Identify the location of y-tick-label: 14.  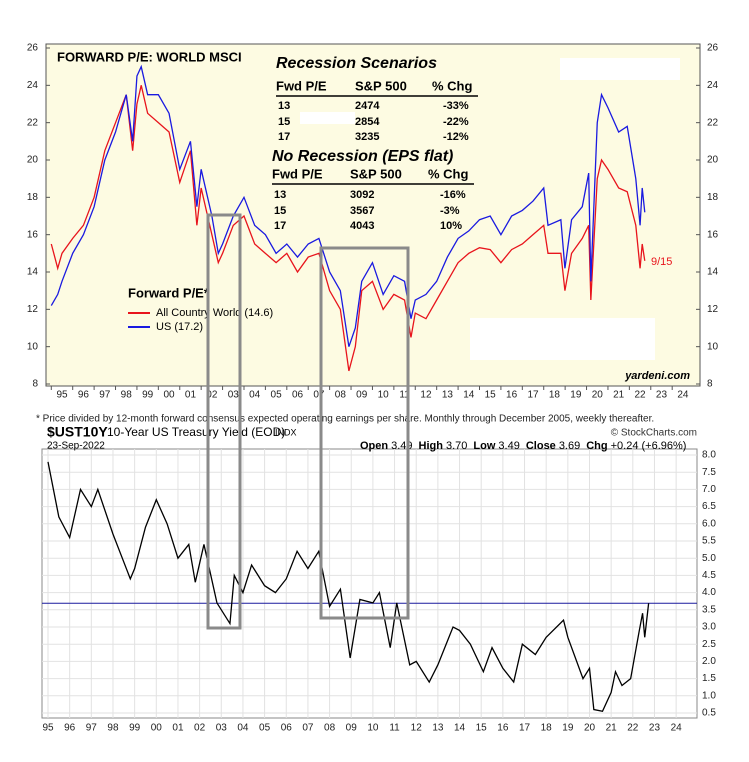
(33, 272).